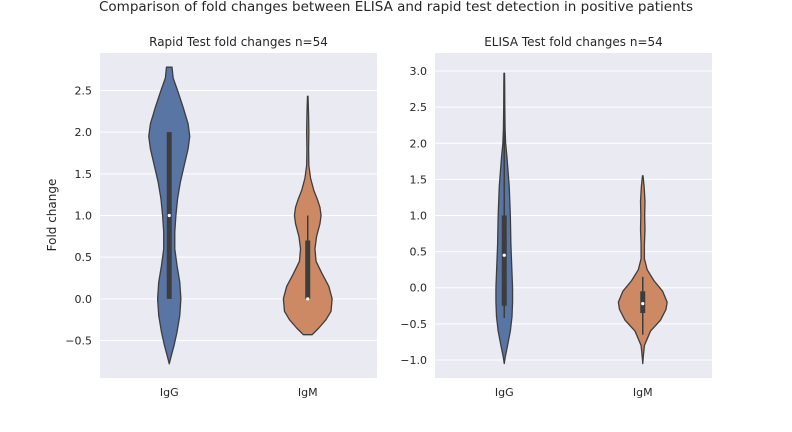 The width and height of the screenshot is (792, 432). Describe the element at coordinates (84, 132) in the screenshot. I see `rapid-test-ytick-label: 2.0` at that location.